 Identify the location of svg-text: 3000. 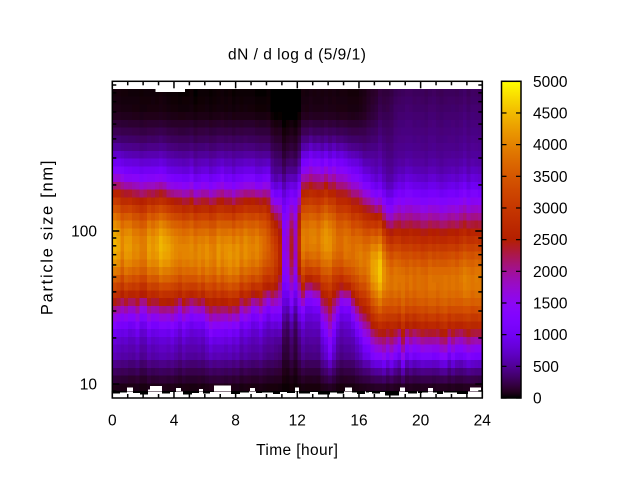
(550, 209).